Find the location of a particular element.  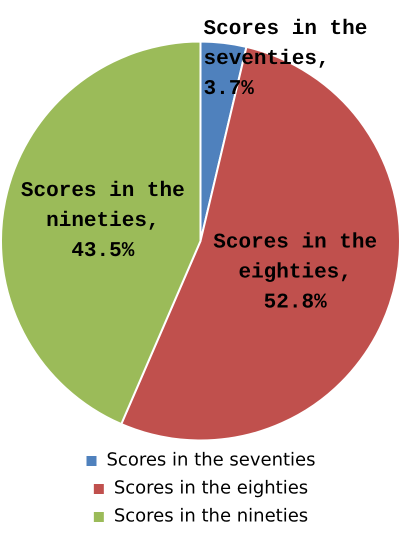

category-label: Scores in the seventies, is located at coordinates (286, 44).